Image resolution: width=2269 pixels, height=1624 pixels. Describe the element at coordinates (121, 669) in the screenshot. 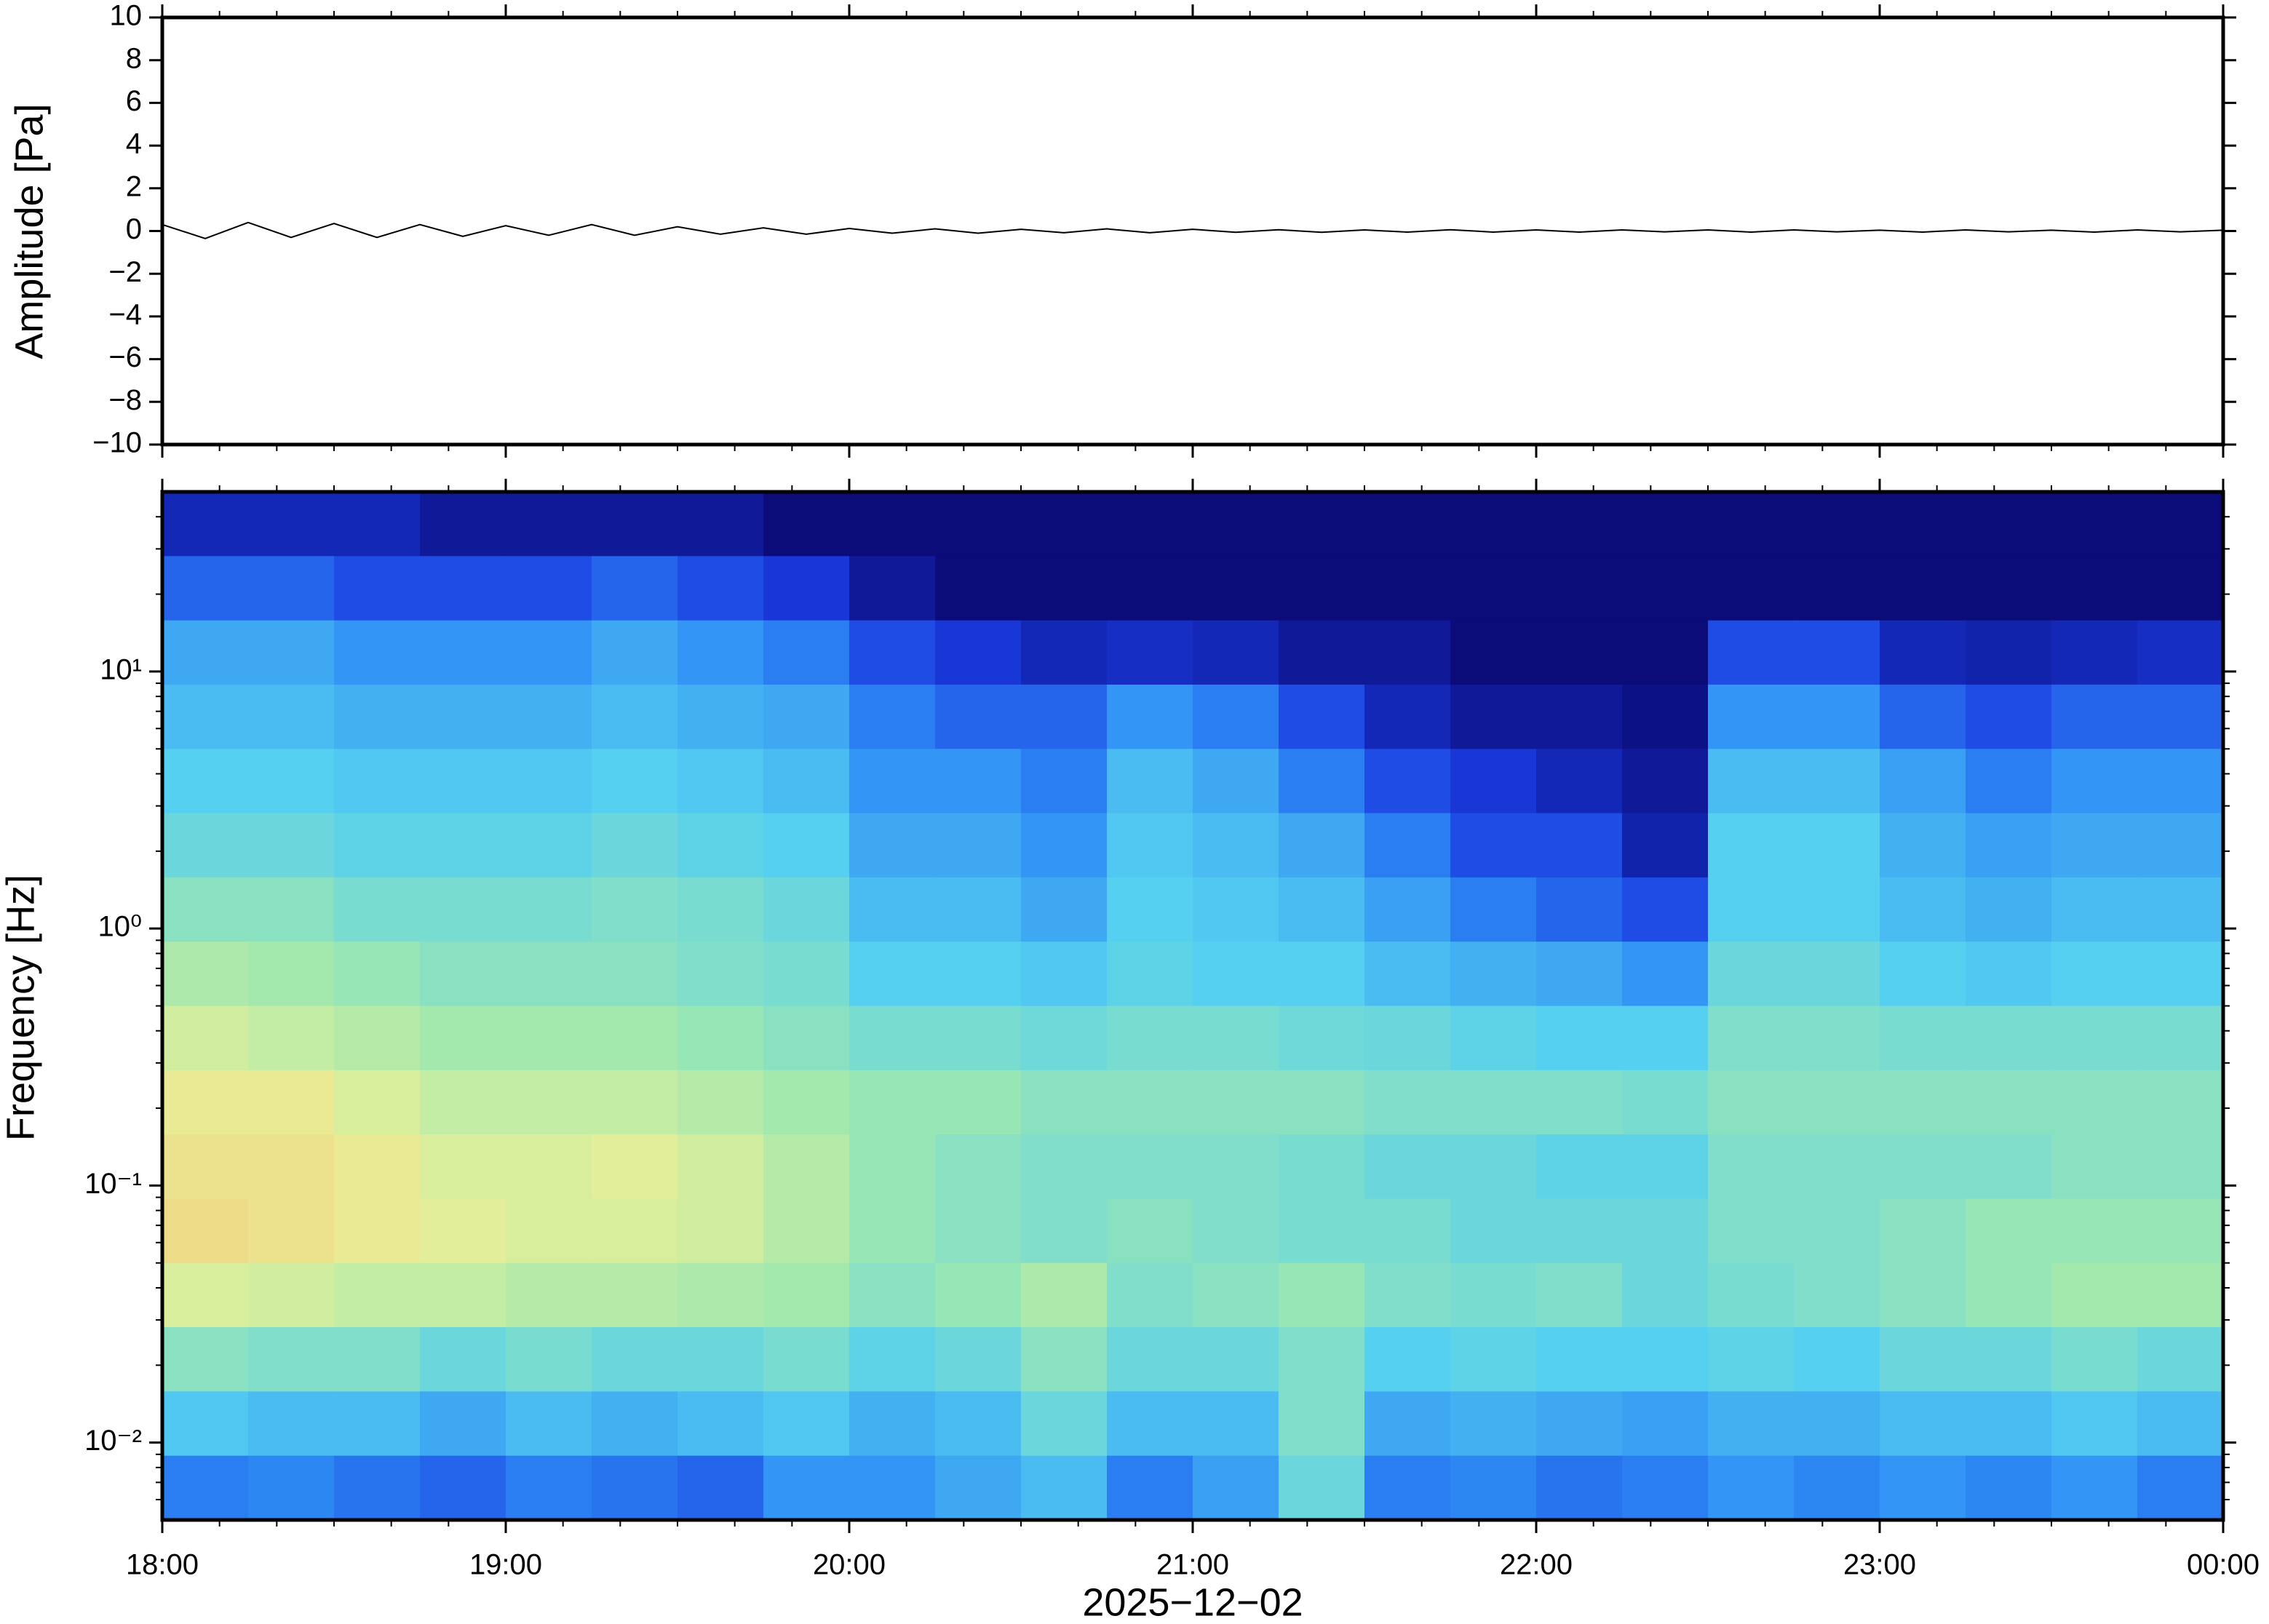

I see `y-tick-label: 10¹` at that location.